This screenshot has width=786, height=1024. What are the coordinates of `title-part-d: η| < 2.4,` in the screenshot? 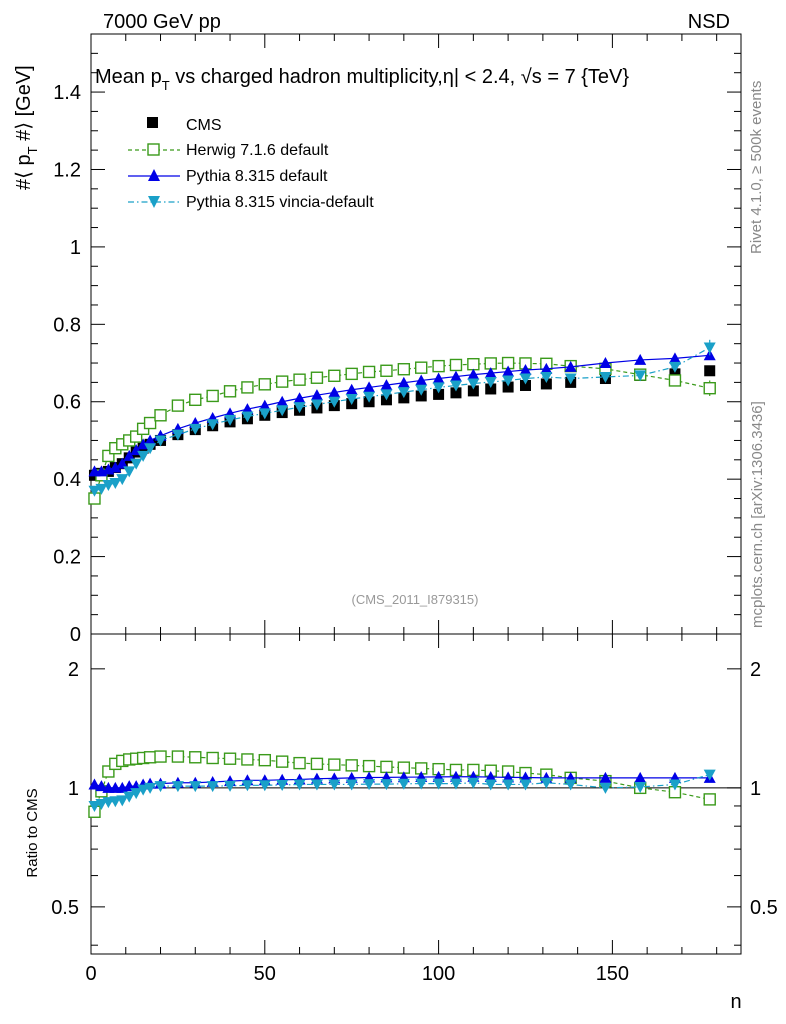 It's located at (482, 77).